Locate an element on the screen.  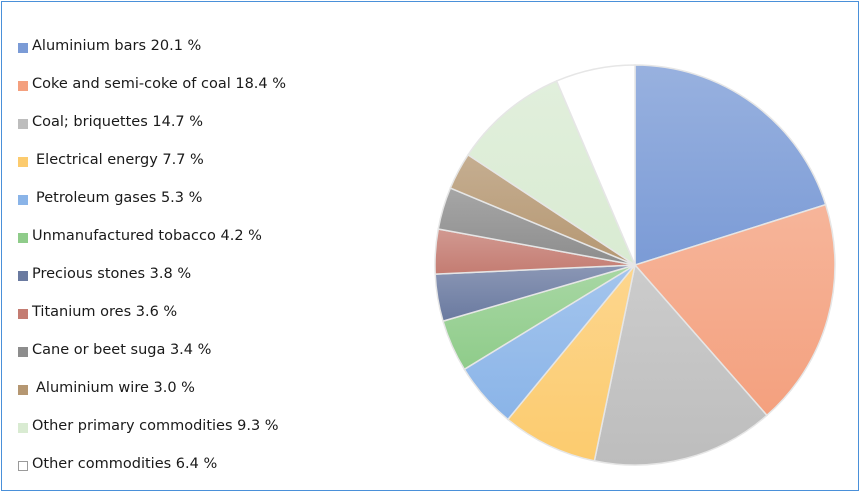
legend-item-tobacco: Unmanufactured tobacco 4.2 % is located at coordinates (140, 236).